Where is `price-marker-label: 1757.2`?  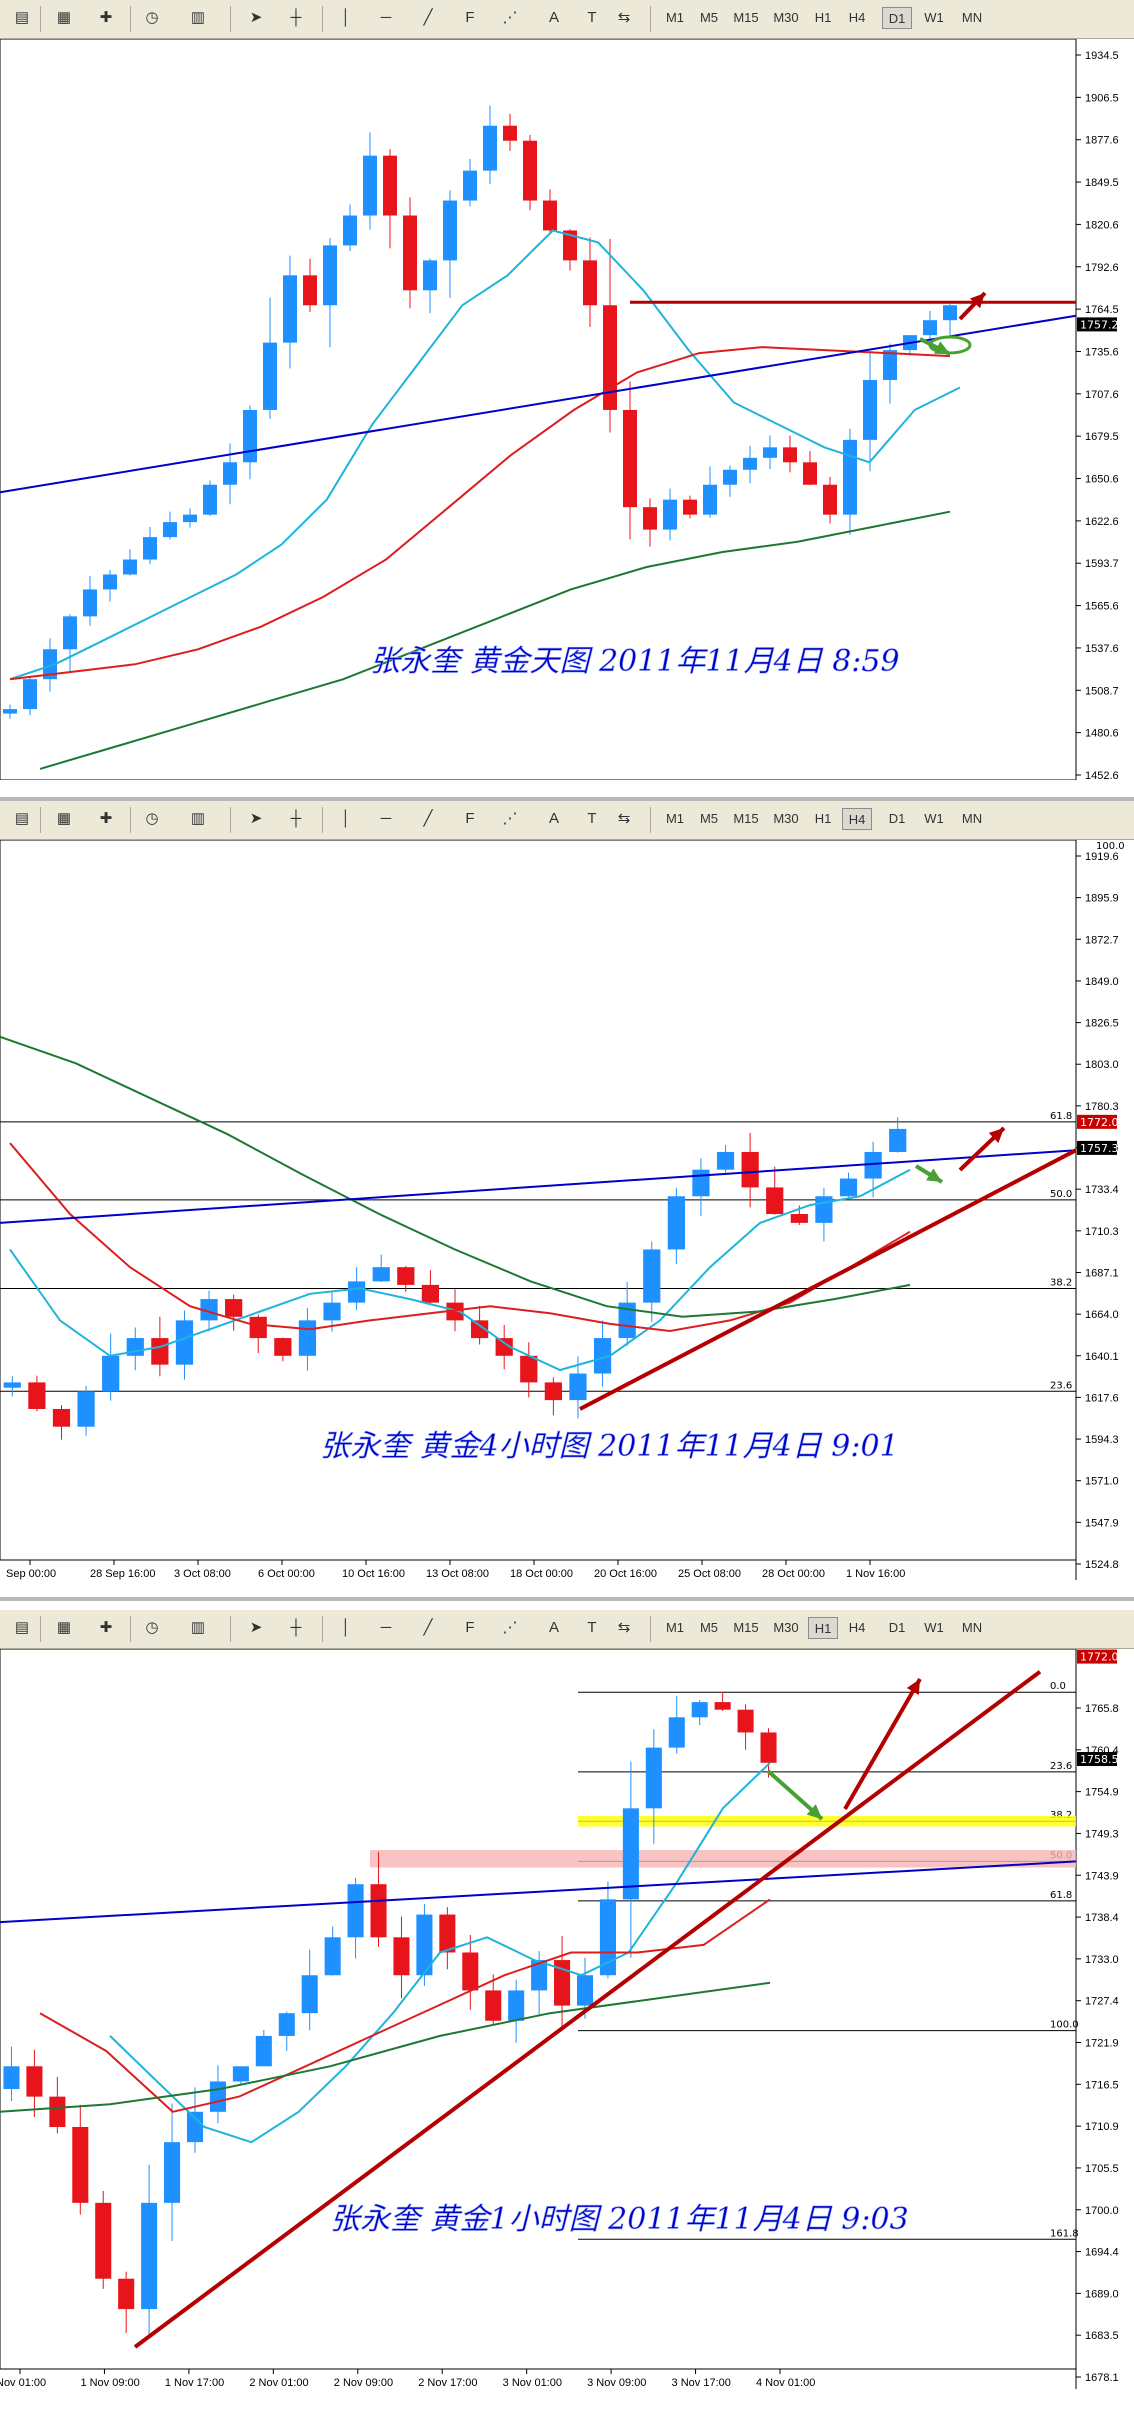 price-marker-label: 1757.2 is located at coordinates (1099, 324).